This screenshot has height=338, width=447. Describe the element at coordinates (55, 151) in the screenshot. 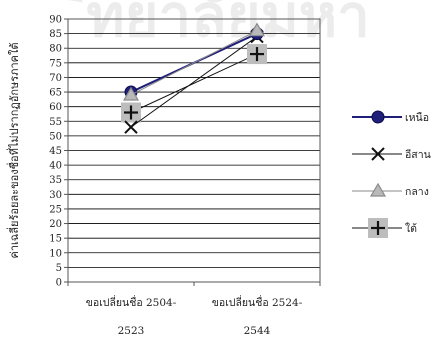

I see `y-tick-label: 45` at that location.